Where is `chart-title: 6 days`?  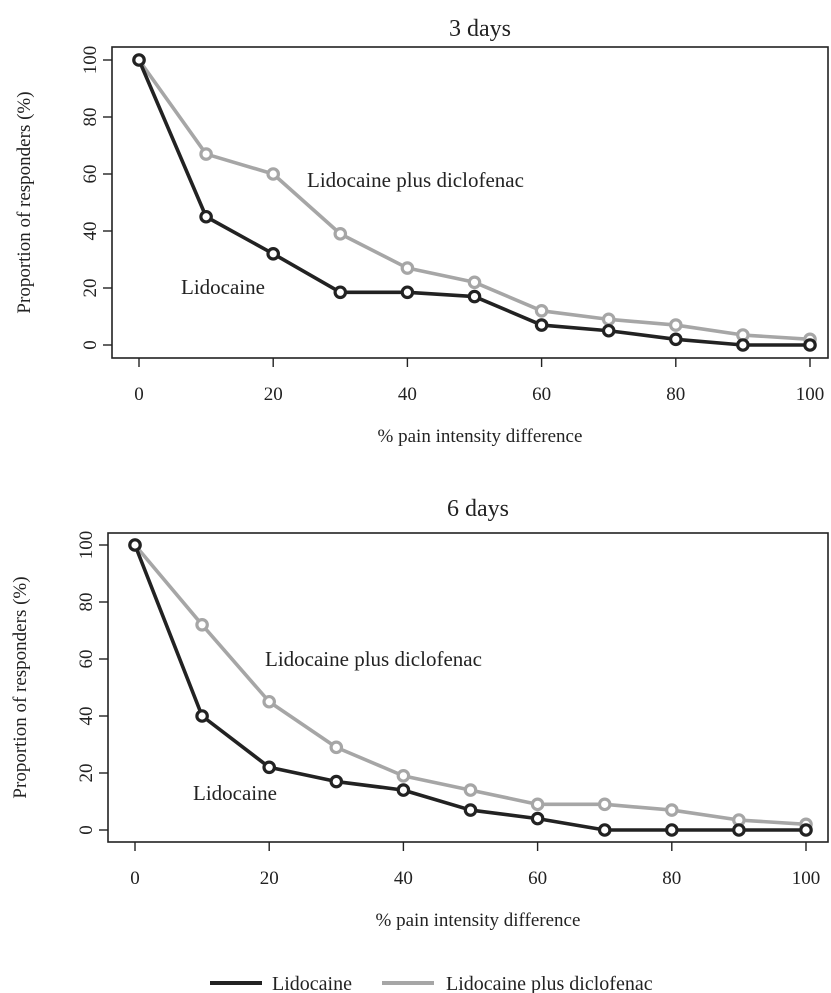 chart-title: 6 days is located at coordinates (478, 509).